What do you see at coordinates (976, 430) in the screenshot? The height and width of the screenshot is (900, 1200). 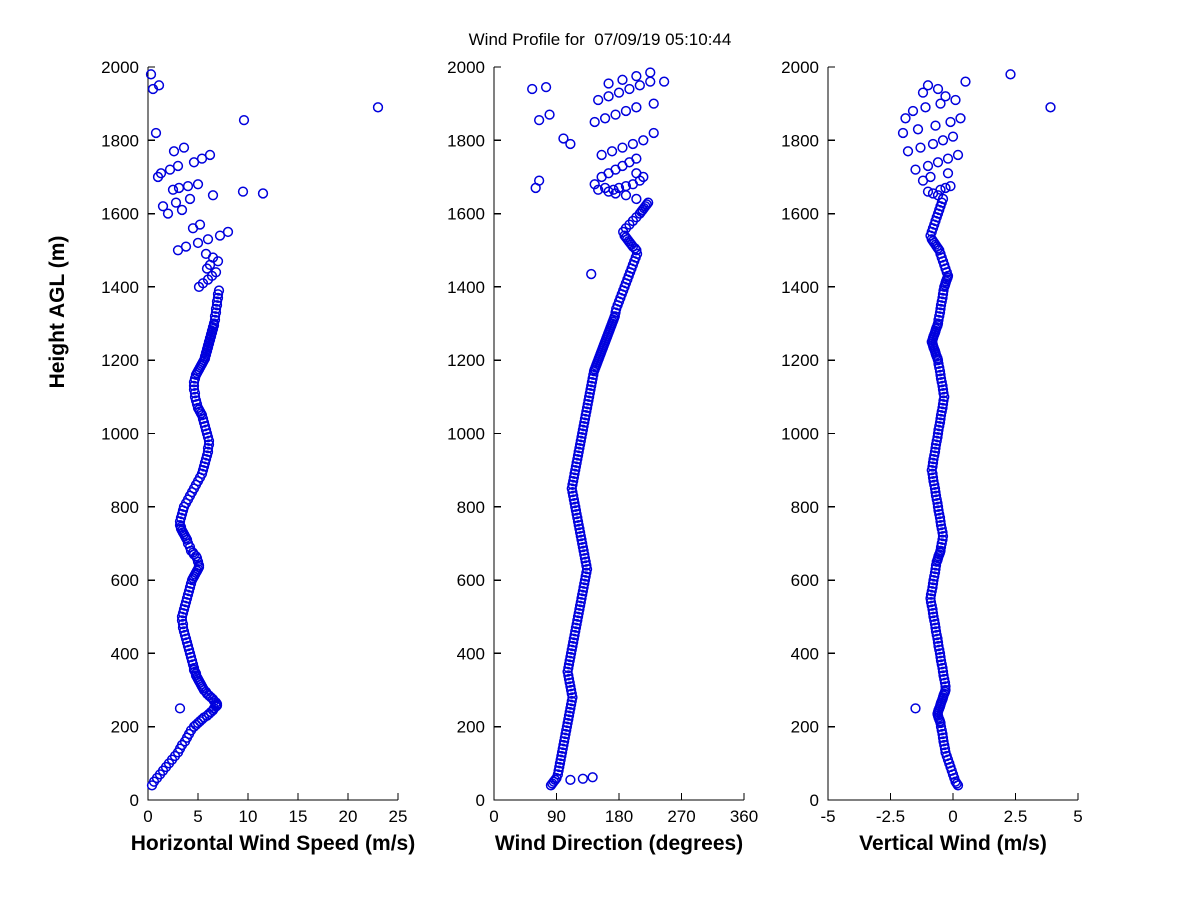 I see `data-markers` at bounding box center [976, 430].